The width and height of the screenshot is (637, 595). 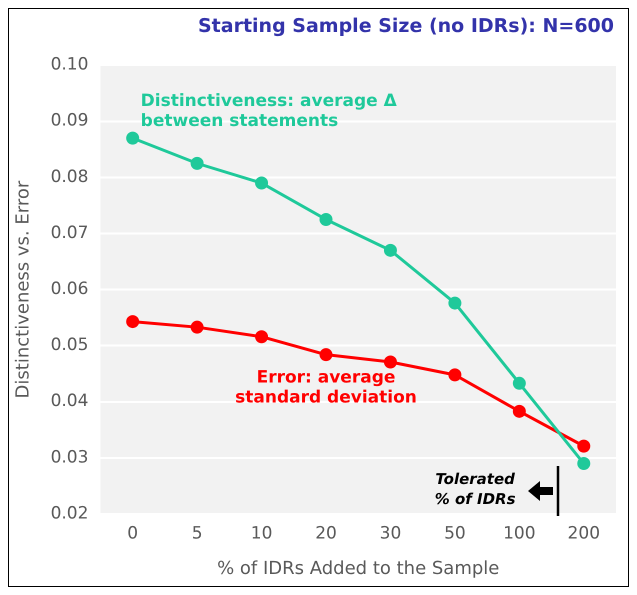 What do you see at coordinates (326, 534) in the screenshot?
I see `x-tick-label: 20` at bounding box center [326, 534].